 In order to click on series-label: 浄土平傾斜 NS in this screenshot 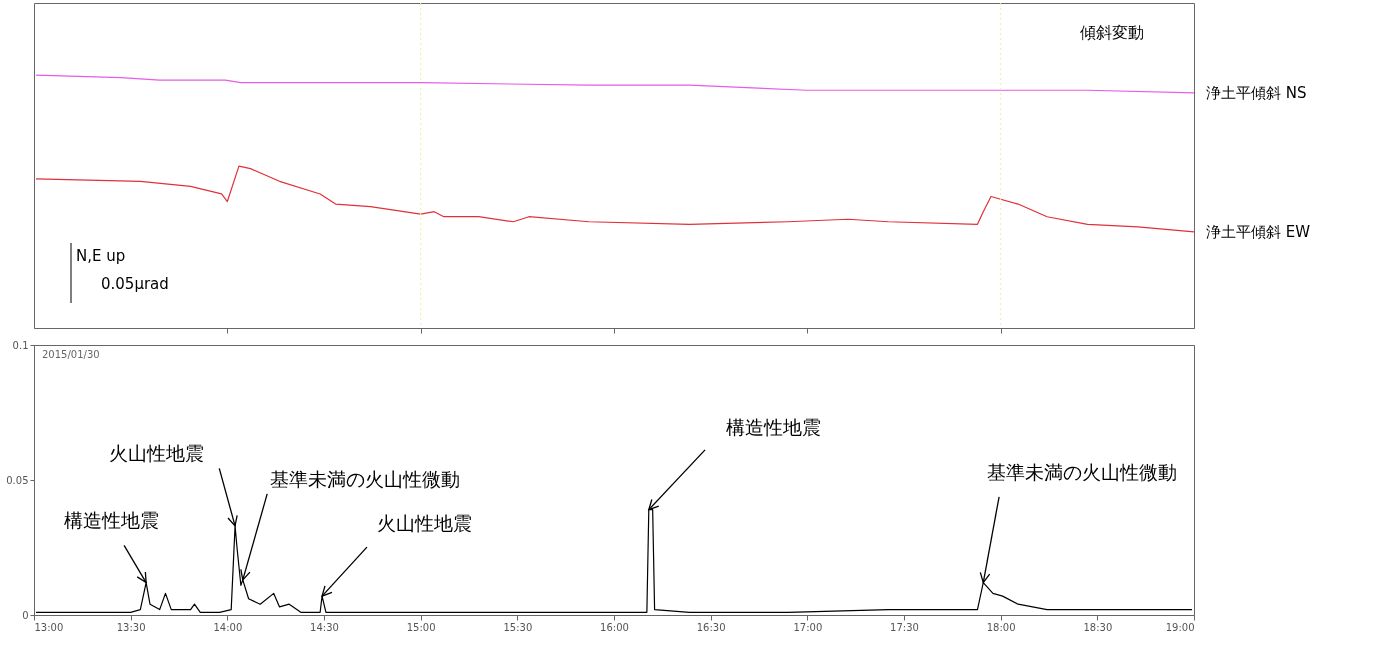, I will do `click(1256, 92)`.